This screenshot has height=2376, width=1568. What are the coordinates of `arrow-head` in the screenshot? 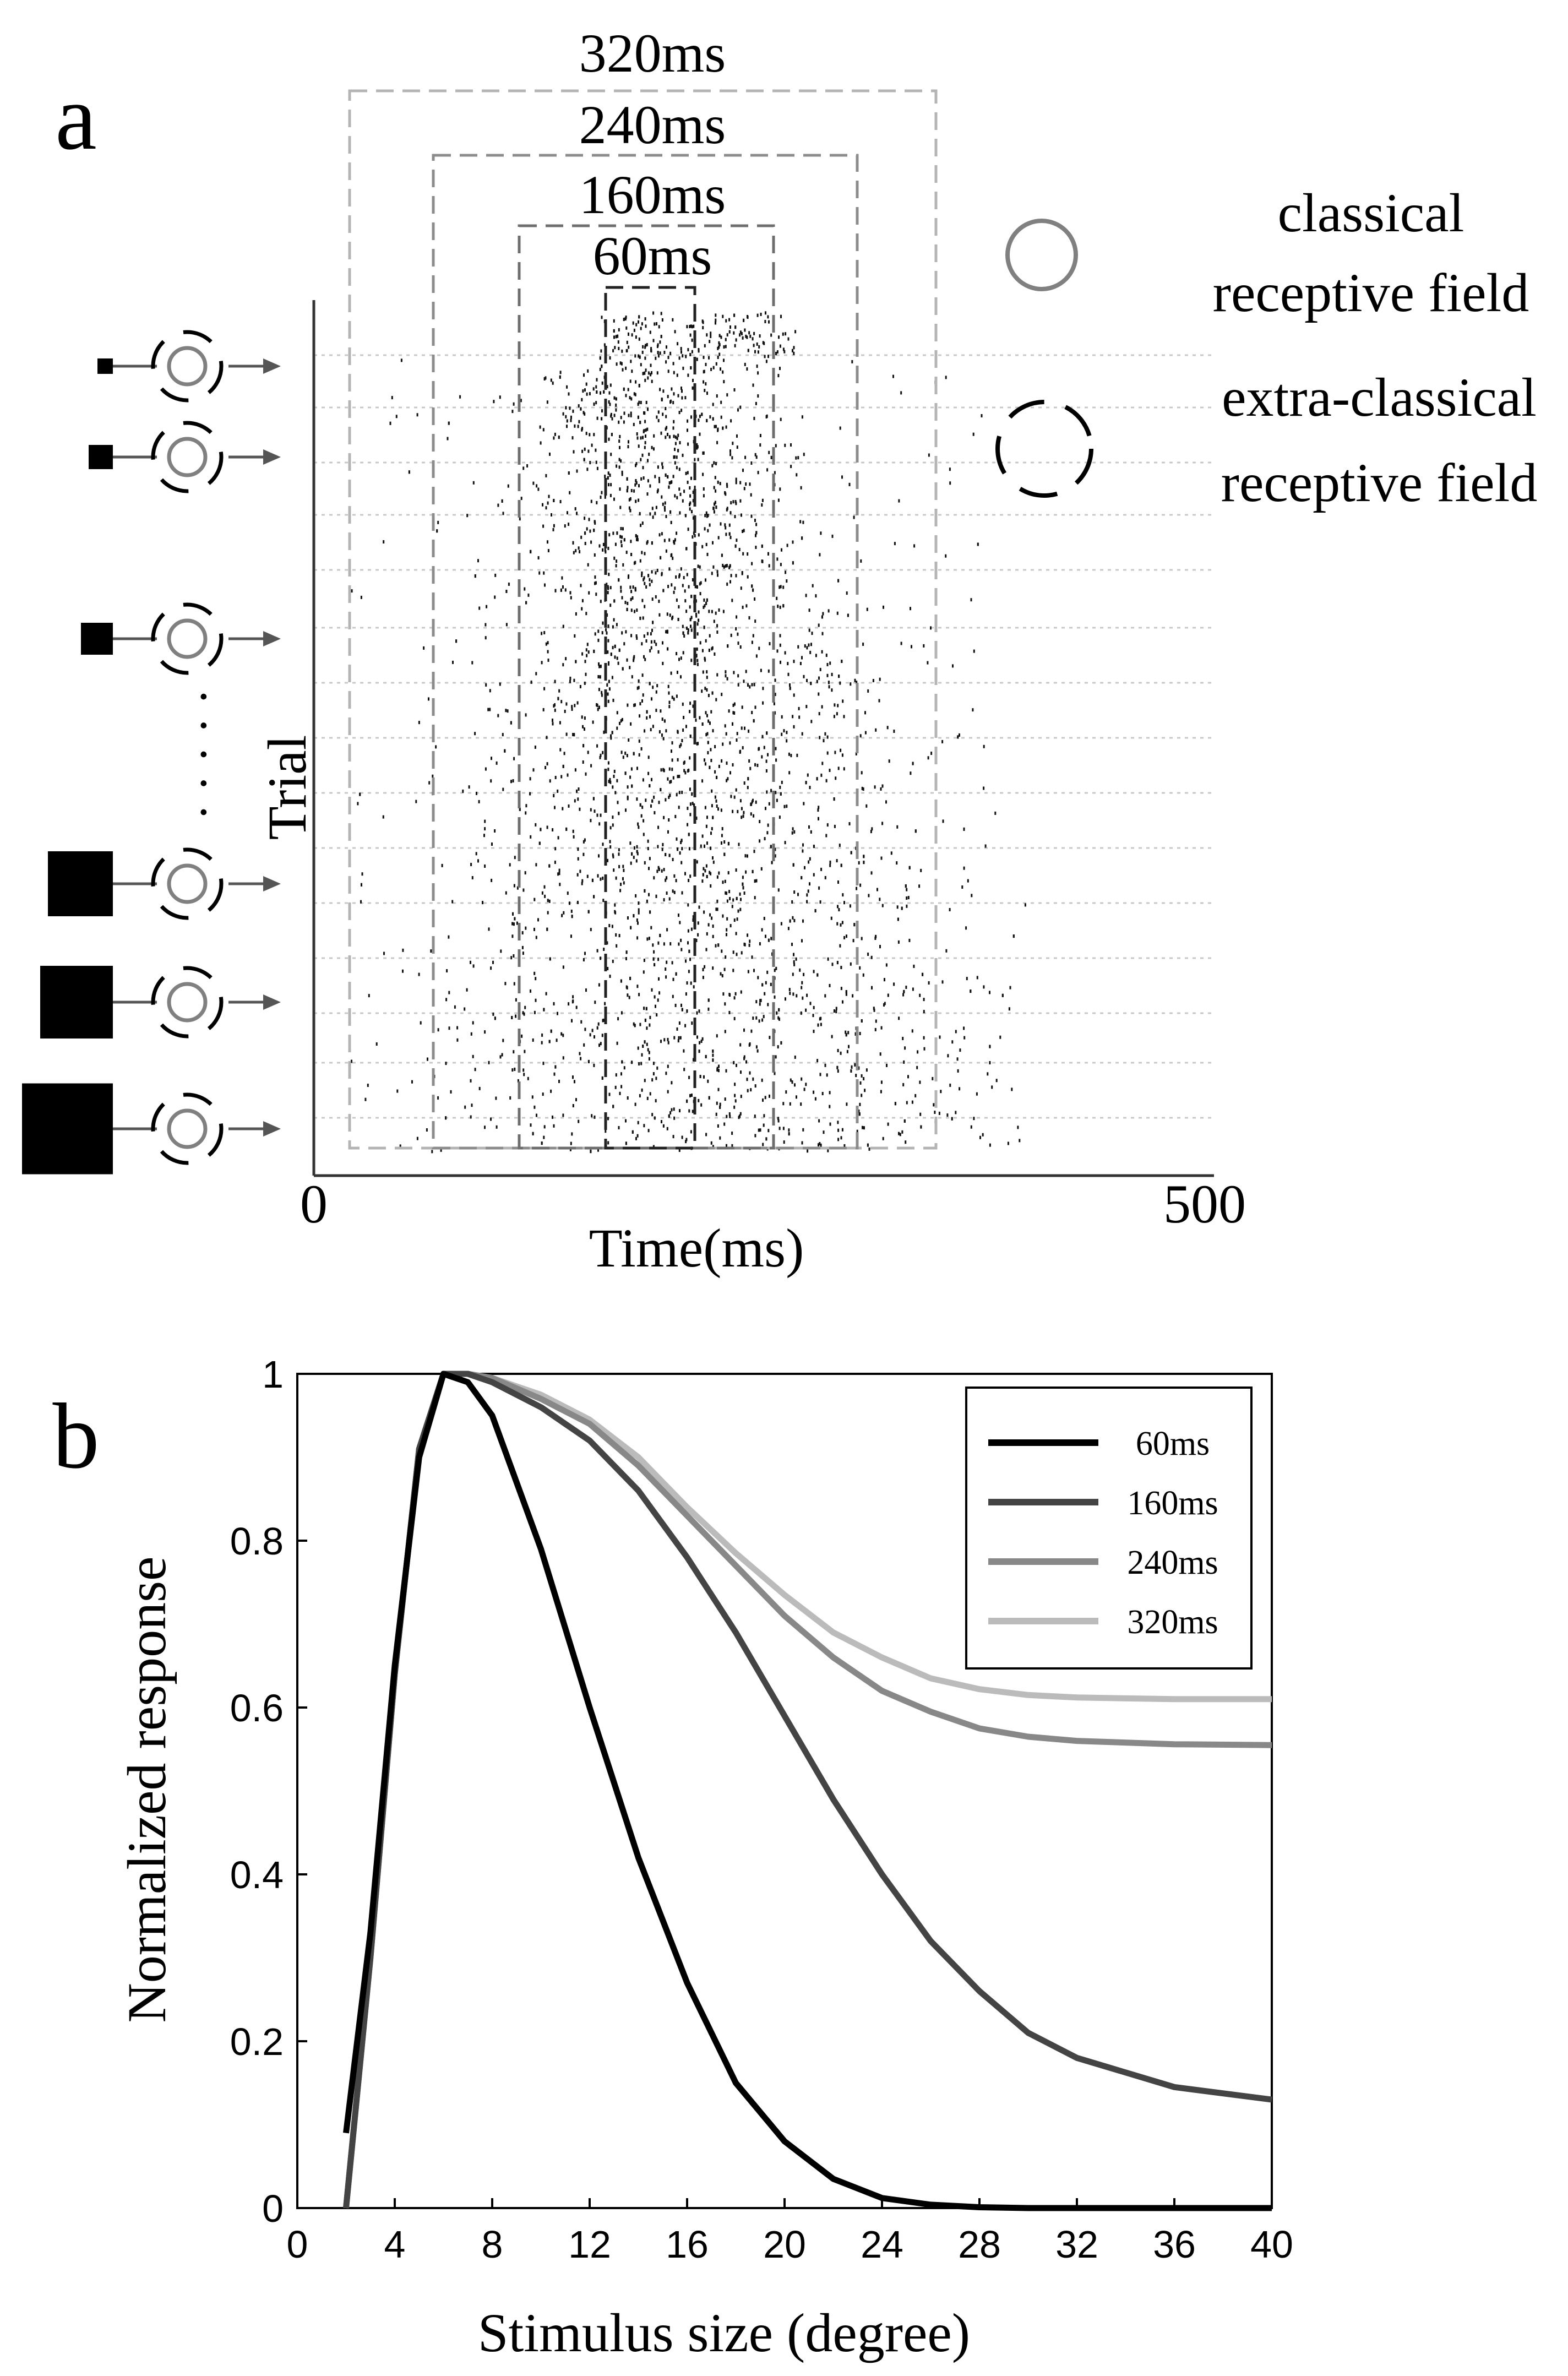 It's located at (272, 457).